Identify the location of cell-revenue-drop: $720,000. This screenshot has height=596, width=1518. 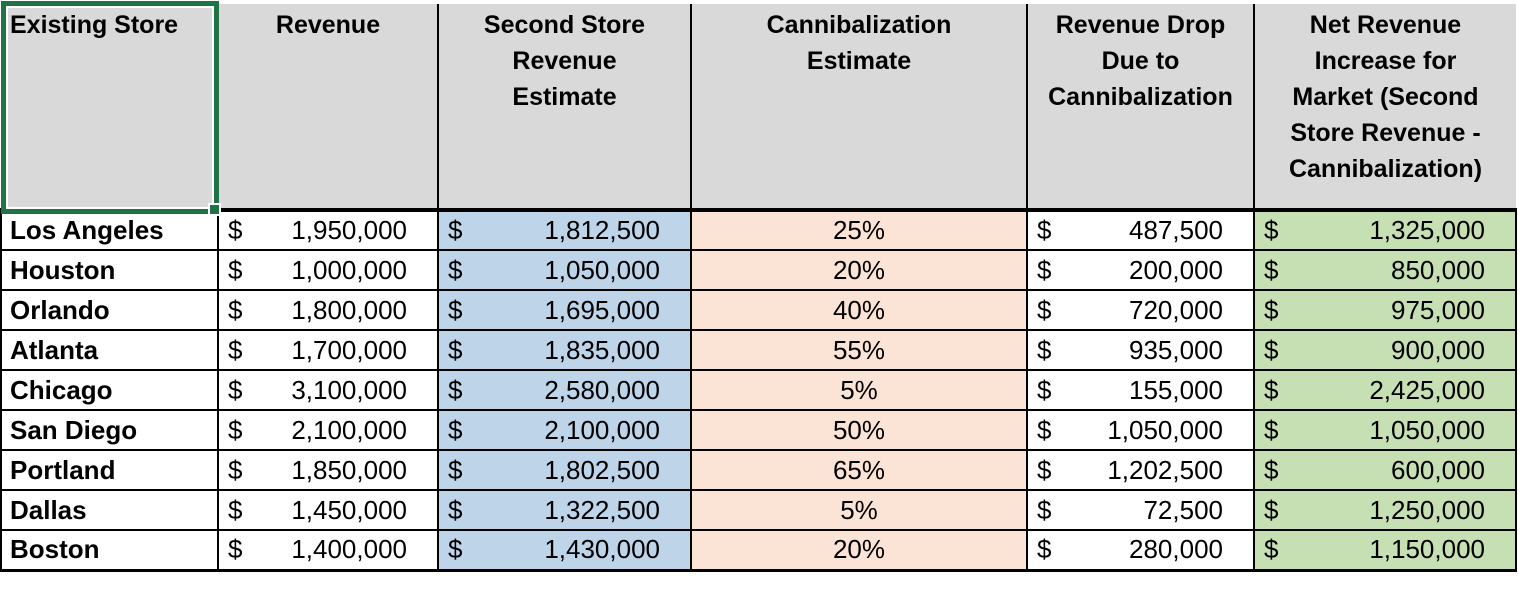
(1140, 310).